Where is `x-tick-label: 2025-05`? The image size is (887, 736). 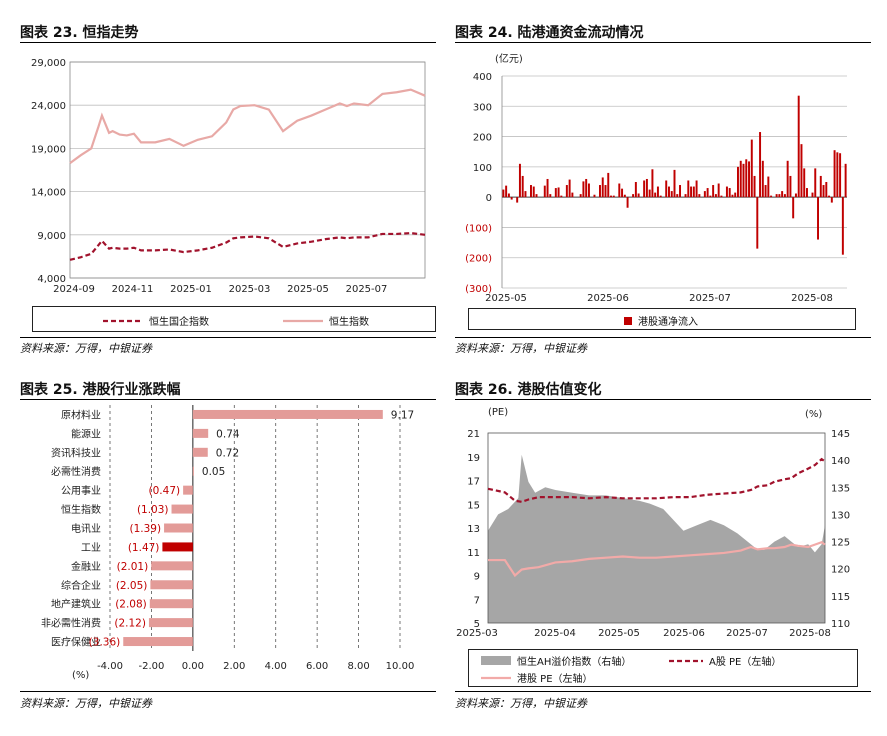 x-tick-label: 2025-05 is located at coordinates (619, 633).